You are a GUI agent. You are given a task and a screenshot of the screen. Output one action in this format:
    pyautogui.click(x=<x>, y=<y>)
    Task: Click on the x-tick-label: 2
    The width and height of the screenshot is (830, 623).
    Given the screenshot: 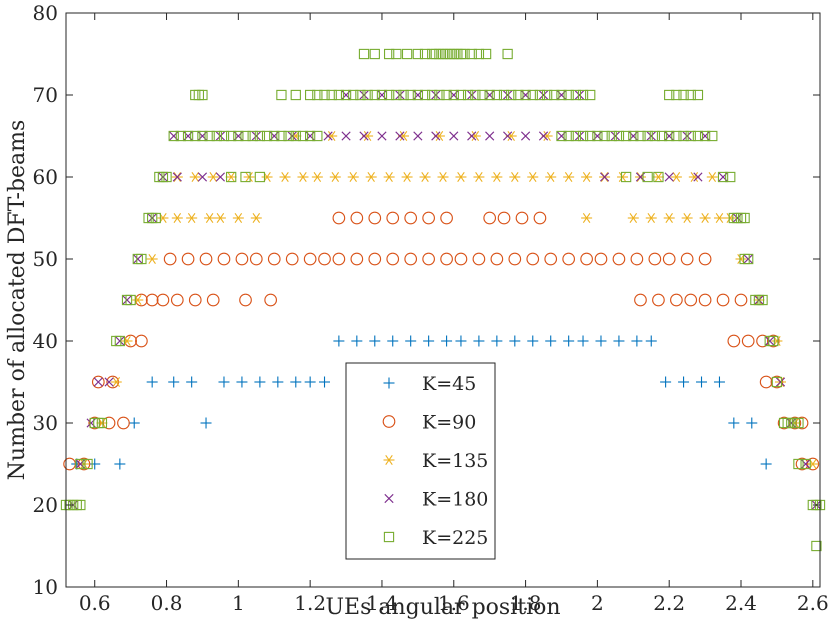 What is the action you would take?
    pyautogui.click(x=597, y=603)
    